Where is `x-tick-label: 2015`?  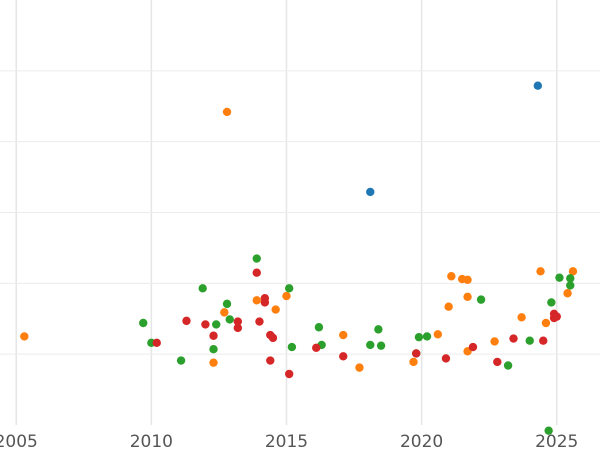 x-tick-label: 2015 is located at coordinates (286, 441).